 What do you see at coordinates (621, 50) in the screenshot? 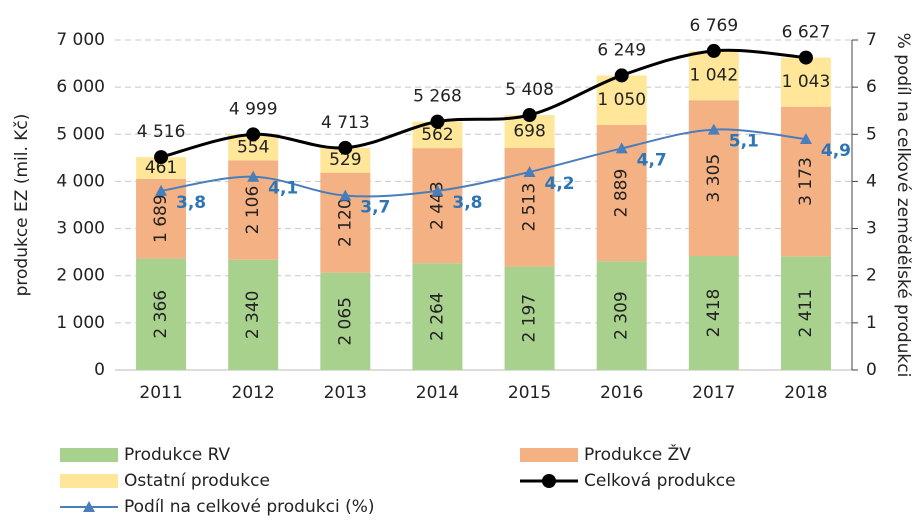
I see `line-label: 6 249` at bounding box center [621, 50].